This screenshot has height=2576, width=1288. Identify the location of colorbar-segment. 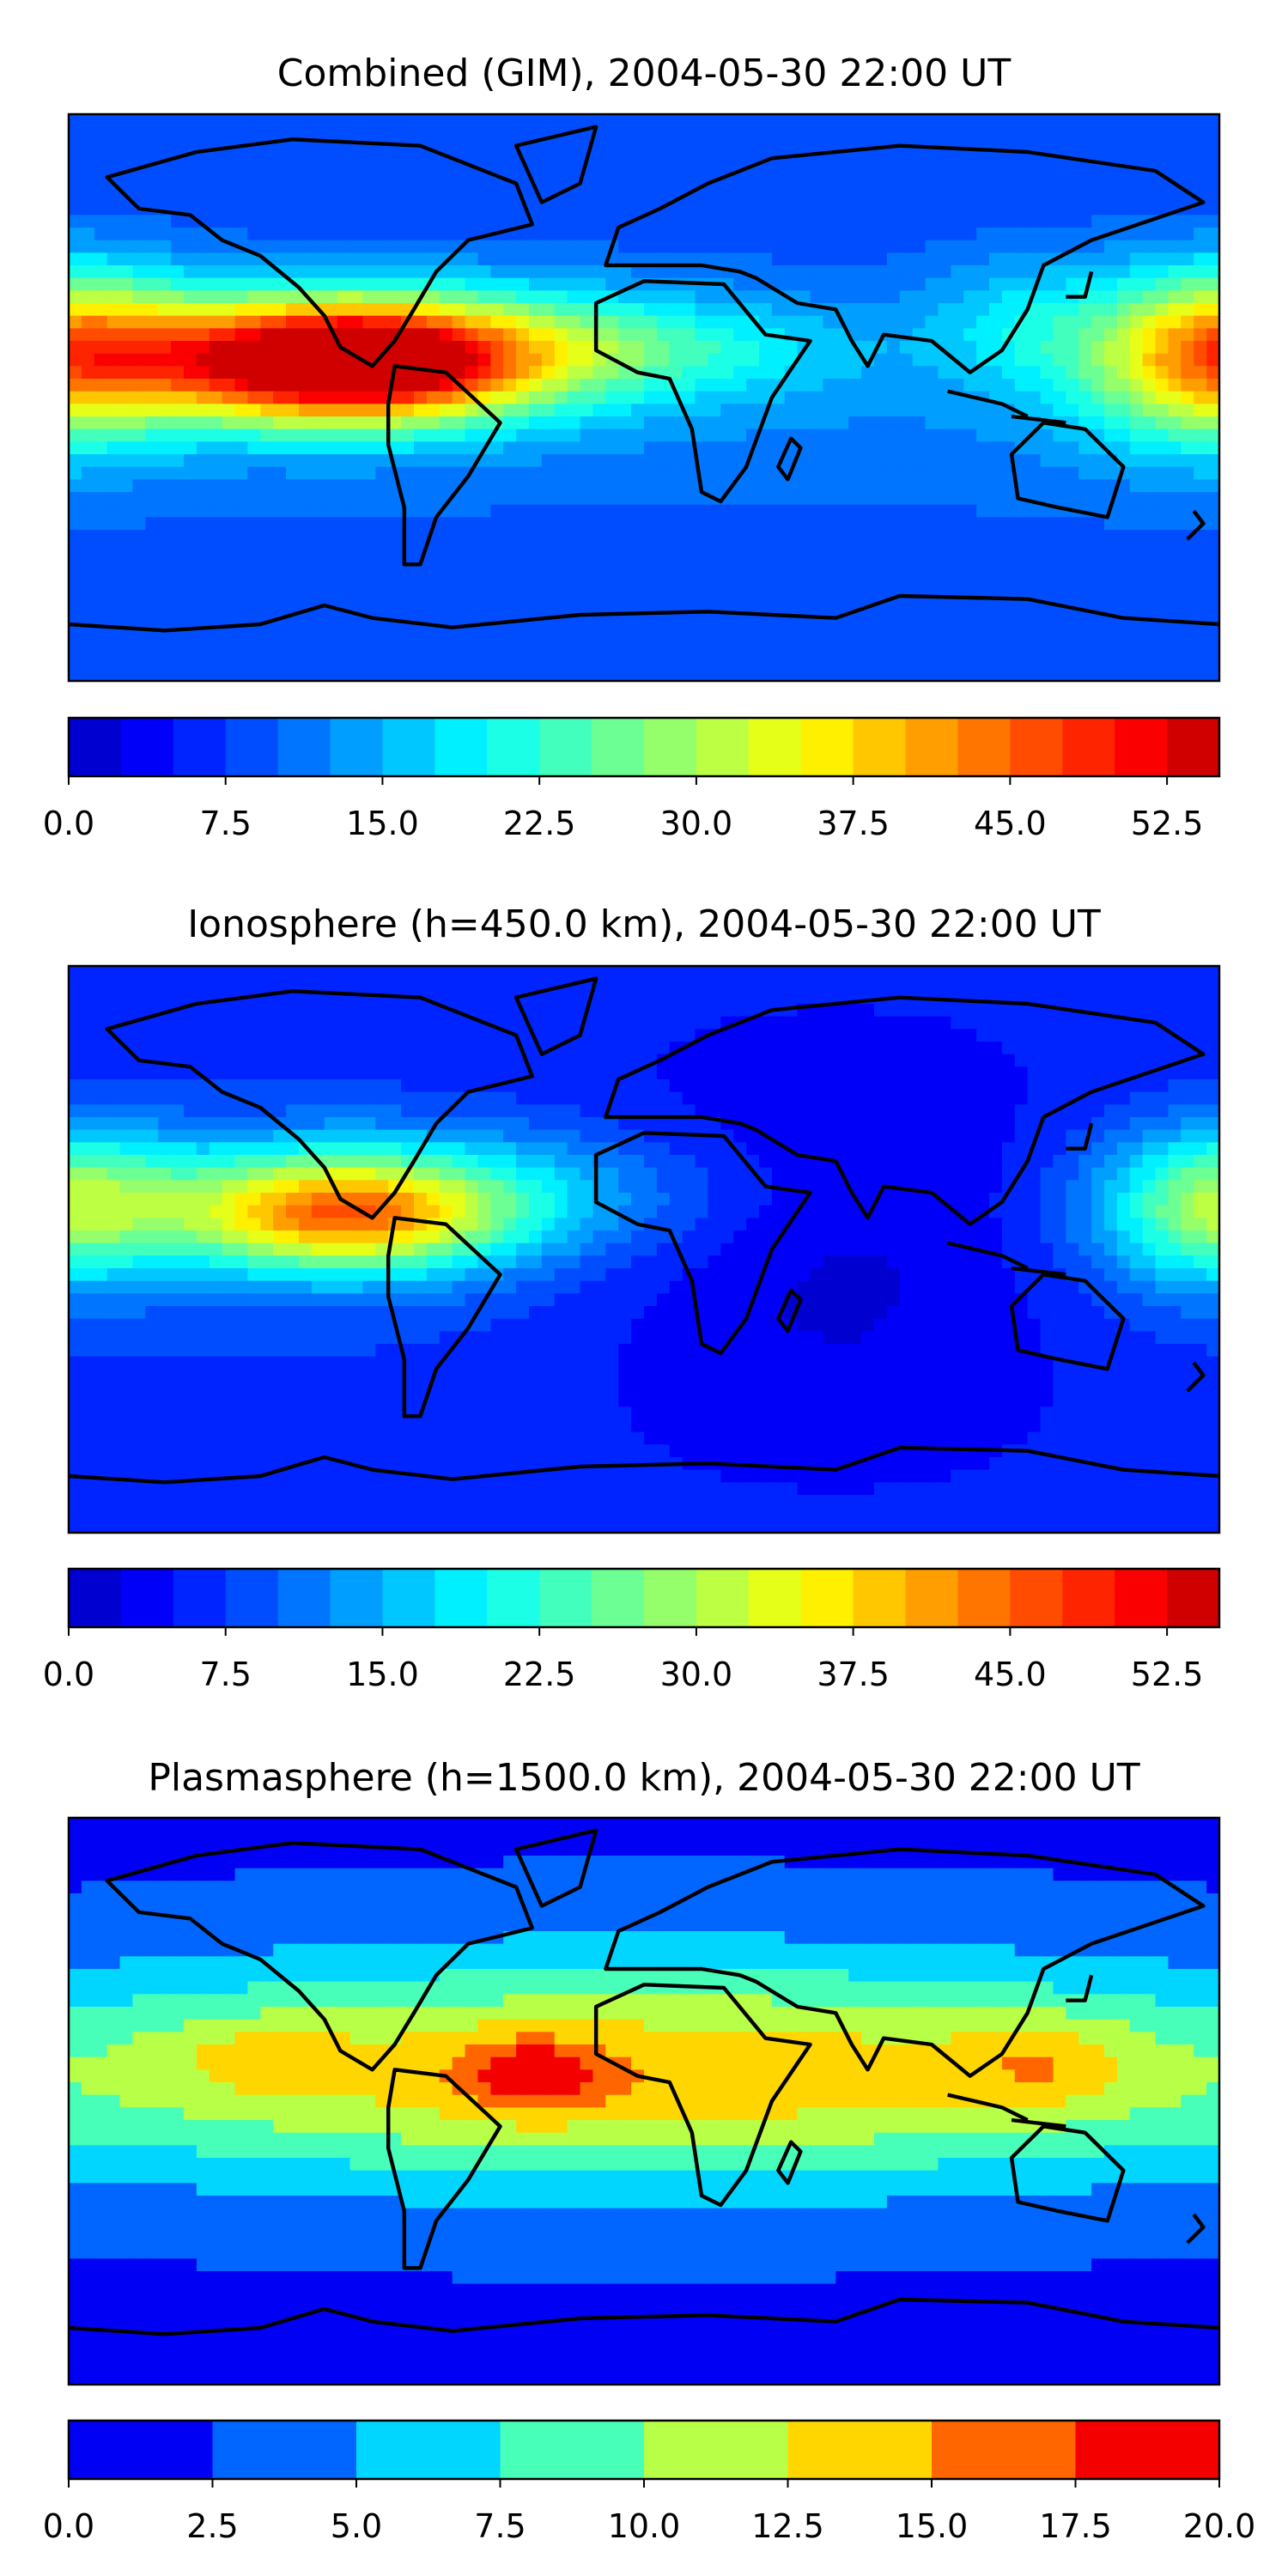
(565, 747).